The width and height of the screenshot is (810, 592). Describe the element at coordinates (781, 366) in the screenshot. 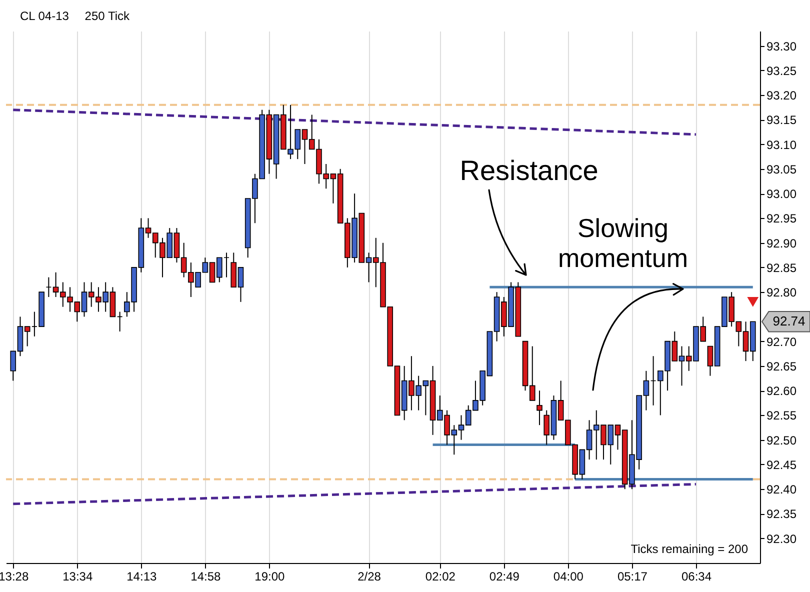

I see `y-tick-label: 92.65` at that location.